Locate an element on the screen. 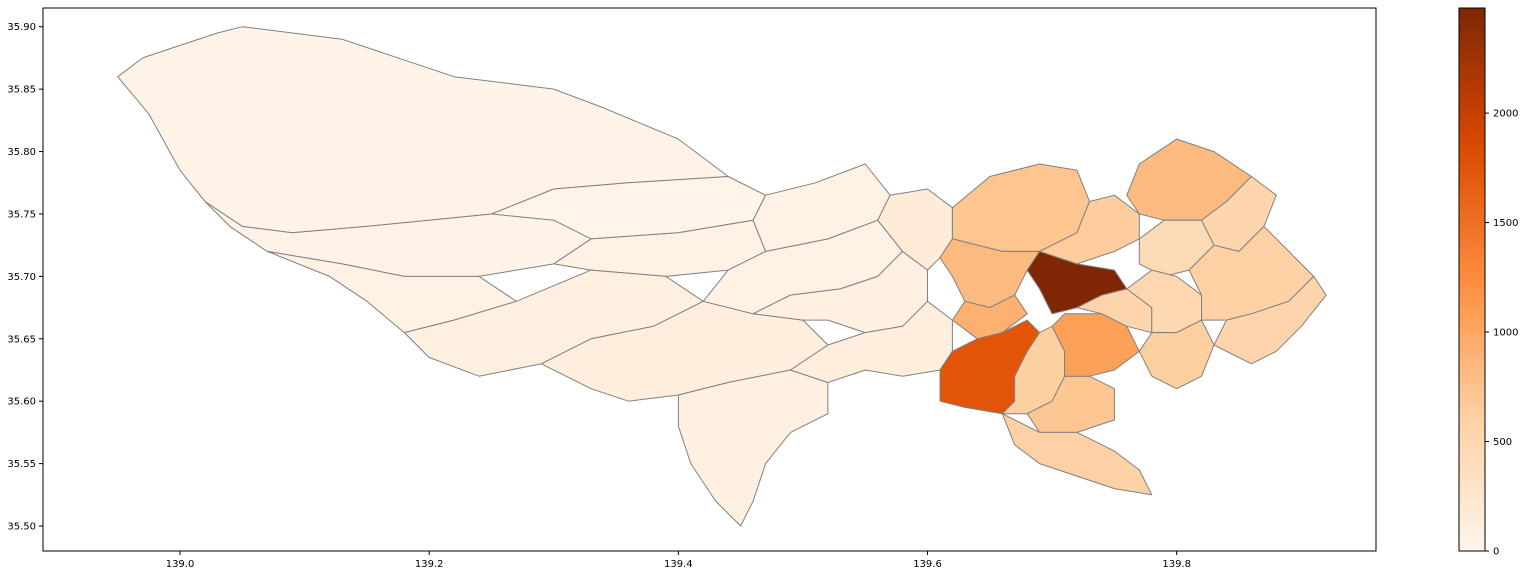 Image resolution: width=1525 pixels, height=575 pixels. y-tick-label: 35.50 is located at coordinates (21, 527).